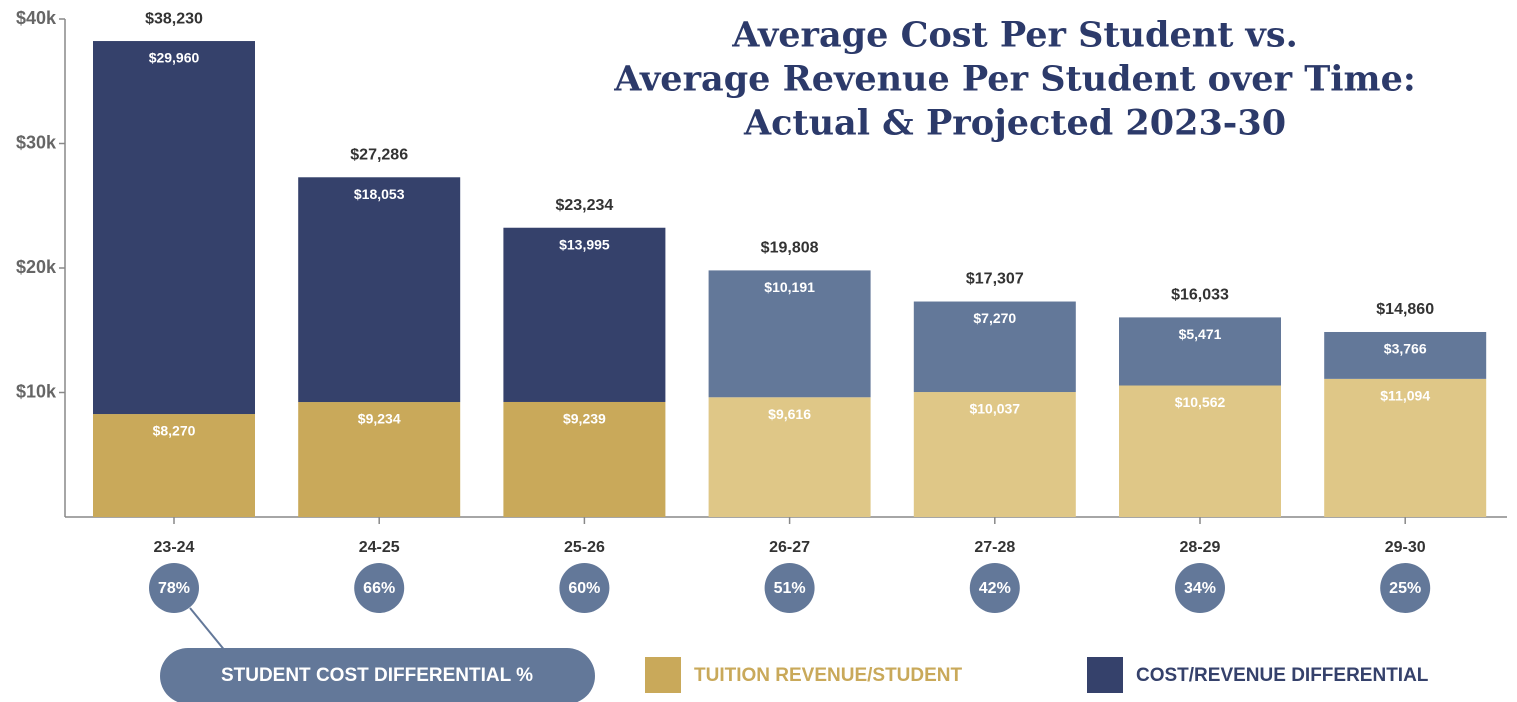 The height and width of the screenshot is (702, 1517). I want to click on data-label: $8,270, so click(174, 431).